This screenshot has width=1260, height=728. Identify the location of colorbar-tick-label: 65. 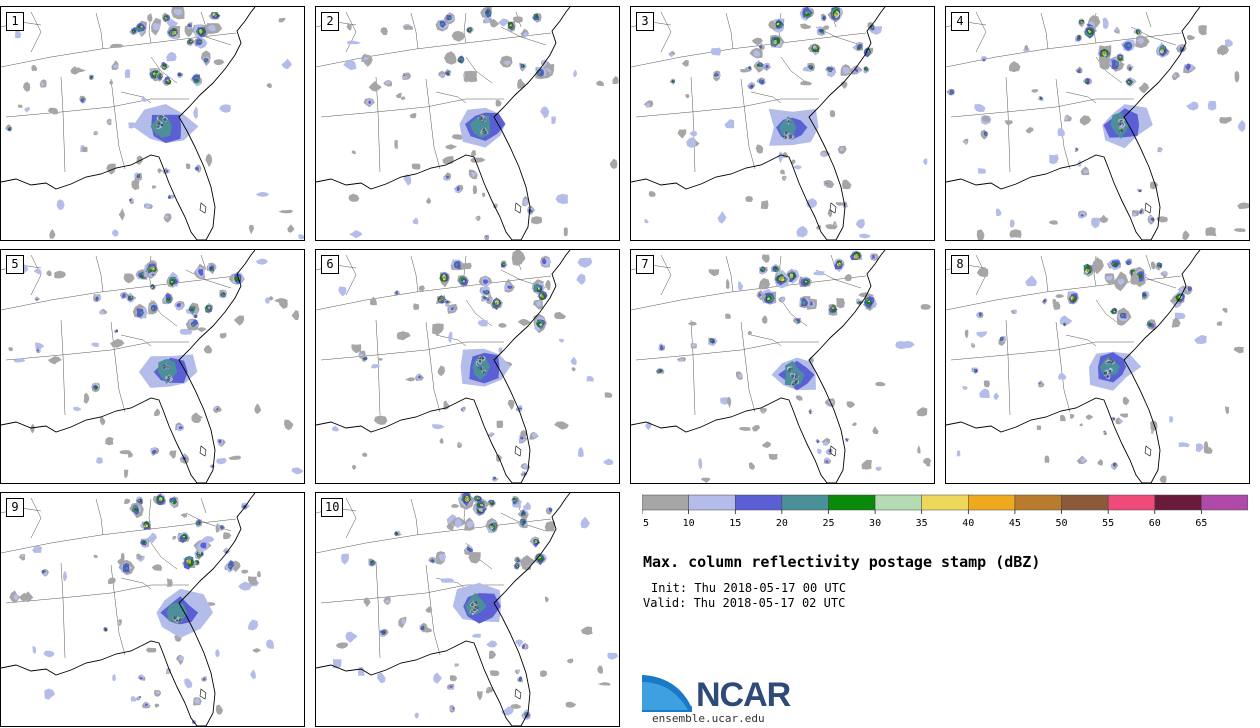
(1201, 523).